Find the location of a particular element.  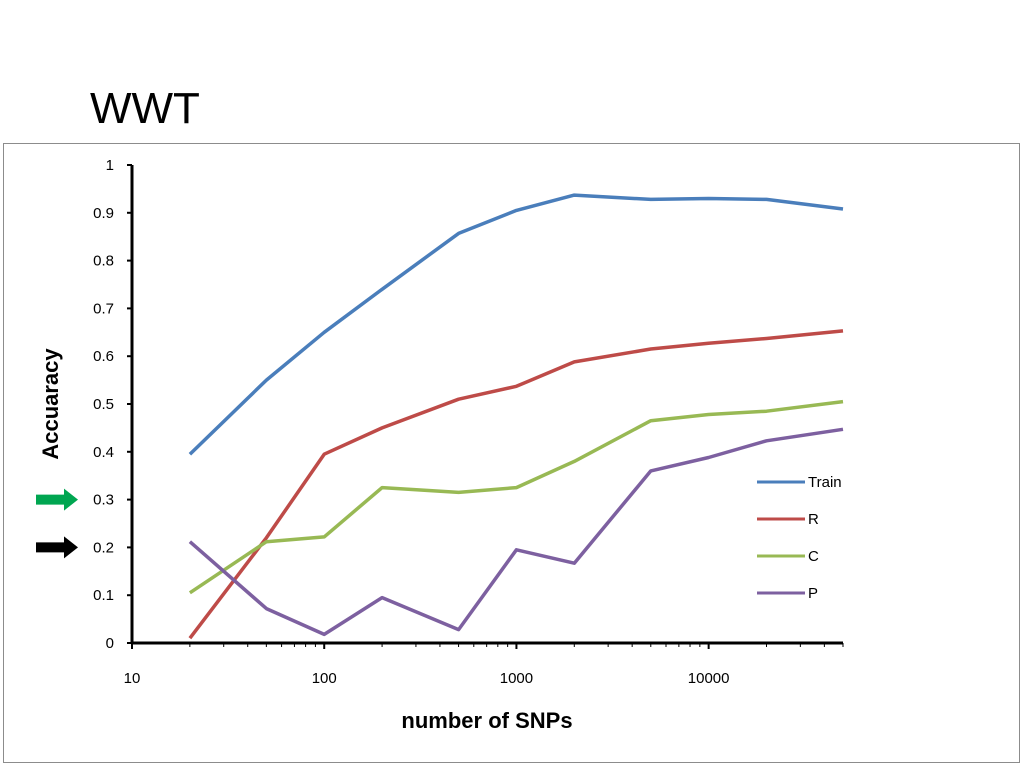

green-arrow-icon is located at coordinates (57, 499).